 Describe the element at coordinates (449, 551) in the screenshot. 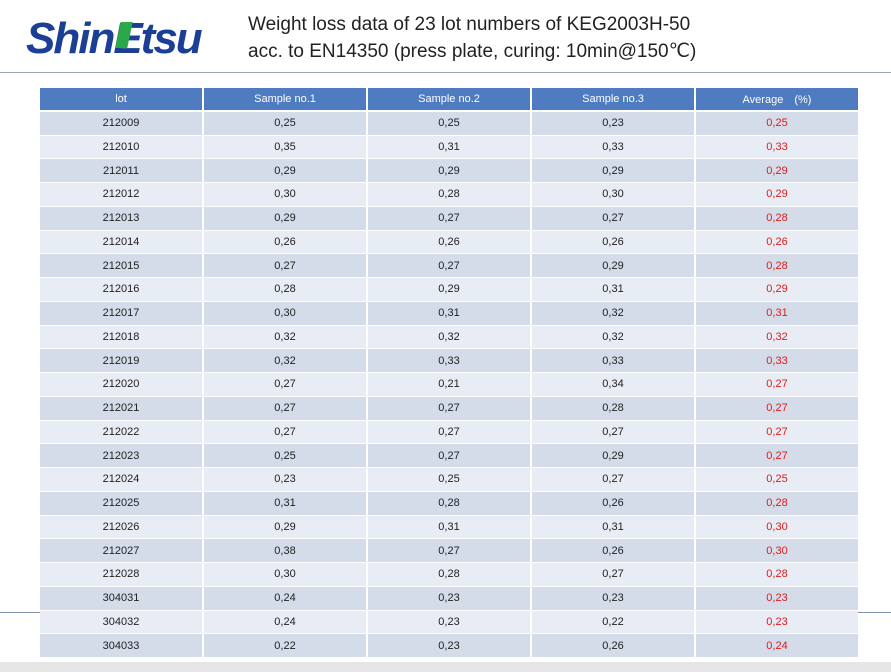

I see `table-row: 212027 0,38 0,27 0,26 0,30` at that location.